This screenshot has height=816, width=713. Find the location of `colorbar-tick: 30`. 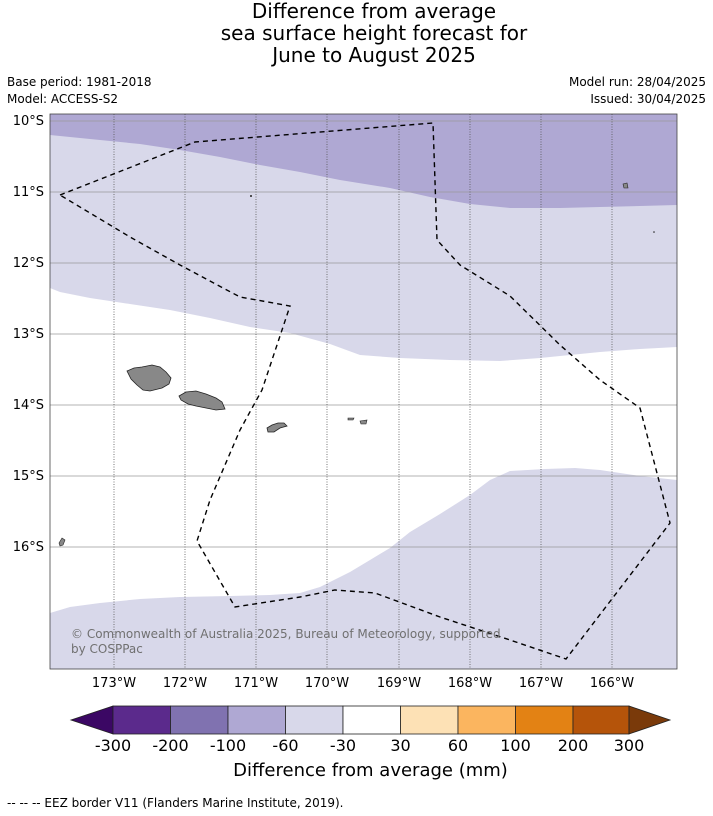

colorbar-tick: 30 is located at coordinates (400, 745).